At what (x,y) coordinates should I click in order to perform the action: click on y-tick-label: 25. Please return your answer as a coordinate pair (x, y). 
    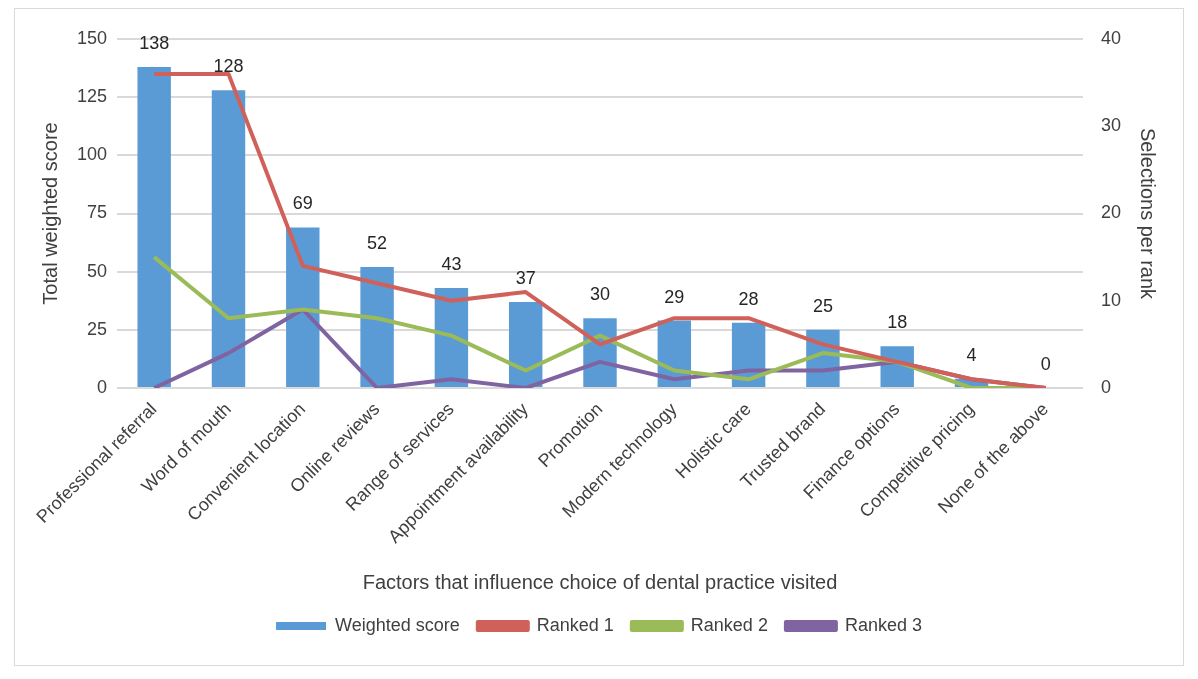
    Looking at the image, I should click on (97, 328).